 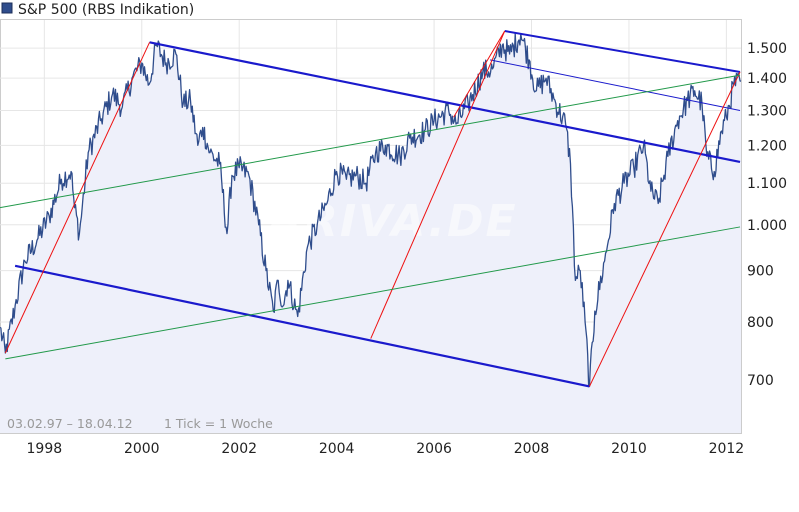 I want to click on x-tick-label: 2006, so click(x=434, y=449).